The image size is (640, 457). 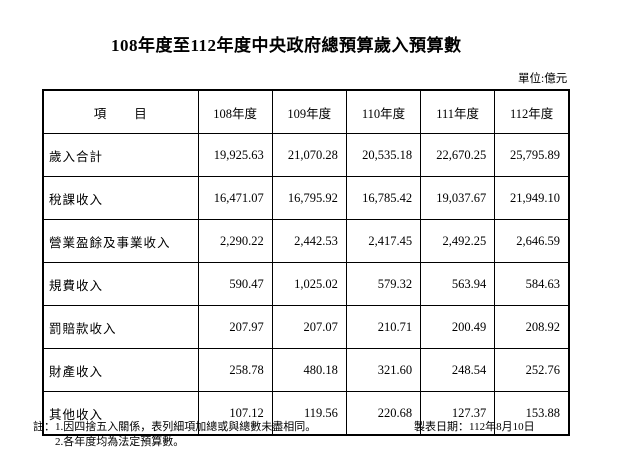 What do you see at coordinates (120, 111) in the screenshot?
I see `header-item: 項 目` at bounding box center [120, 111].